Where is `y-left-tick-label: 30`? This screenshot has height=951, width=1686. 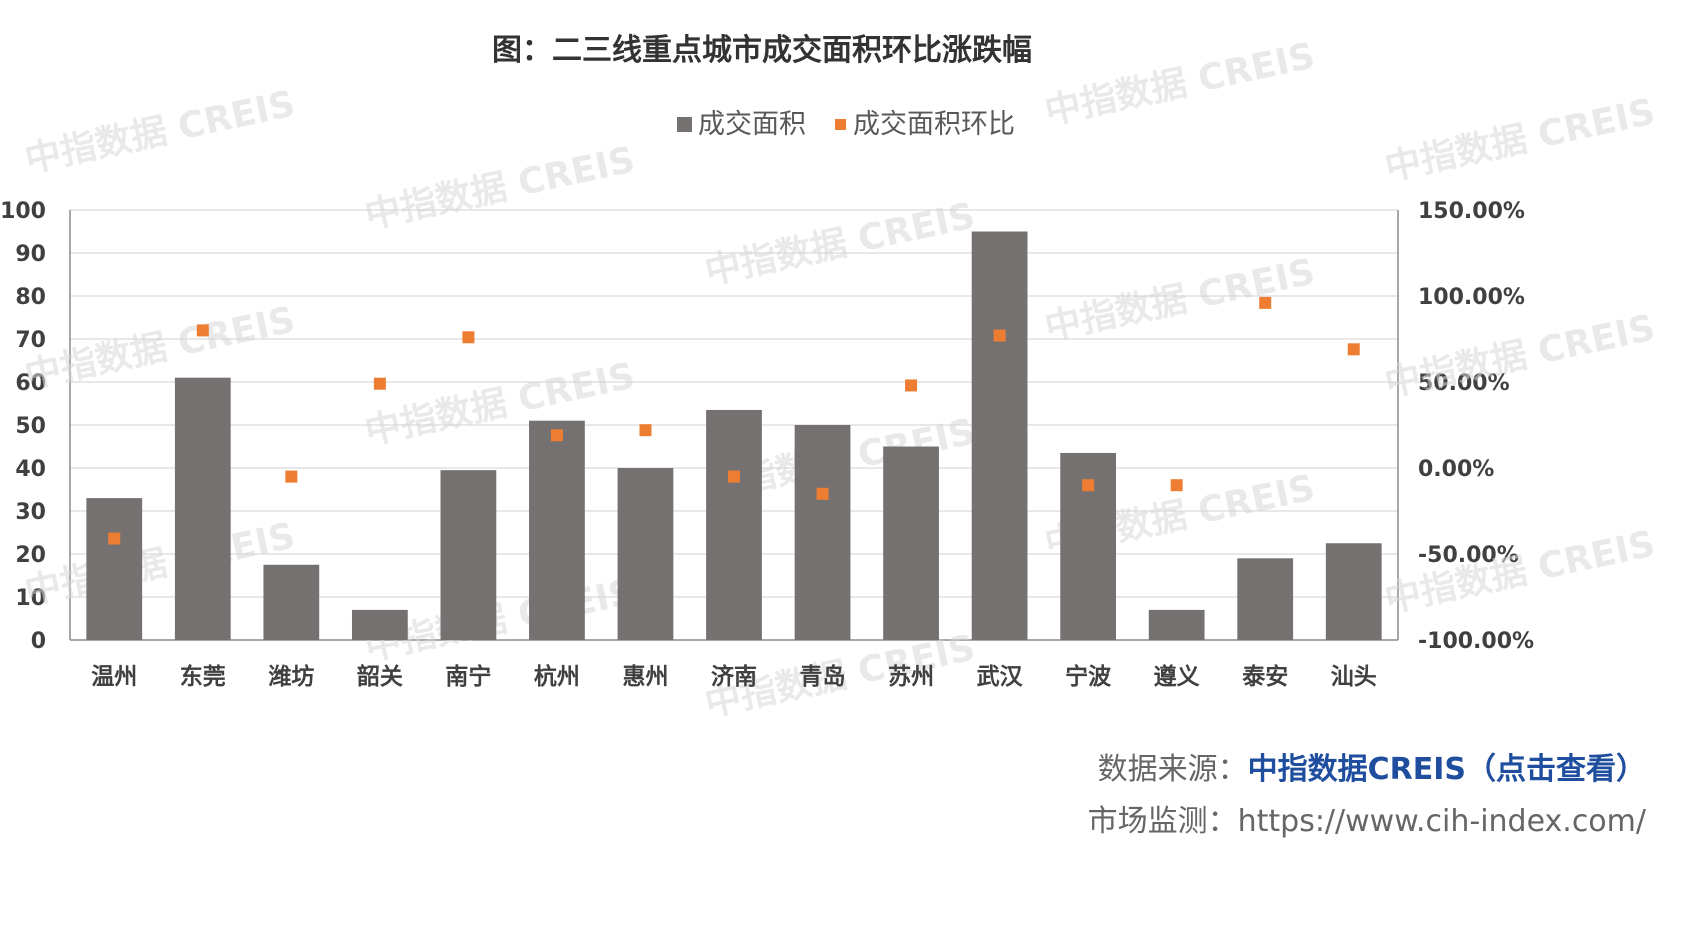
y-left-tick-label: 30 is located at coordinates (30, 512).